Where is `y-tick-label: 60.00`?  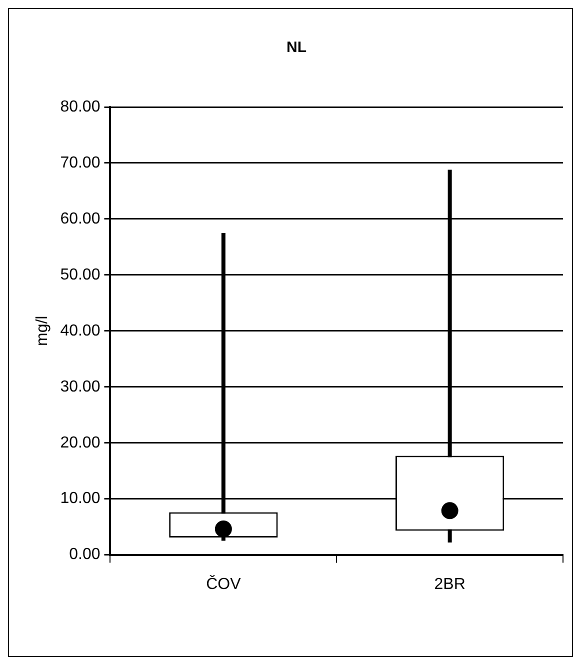 y-tick-label: 60.00 is located at coordinates (80, 219).